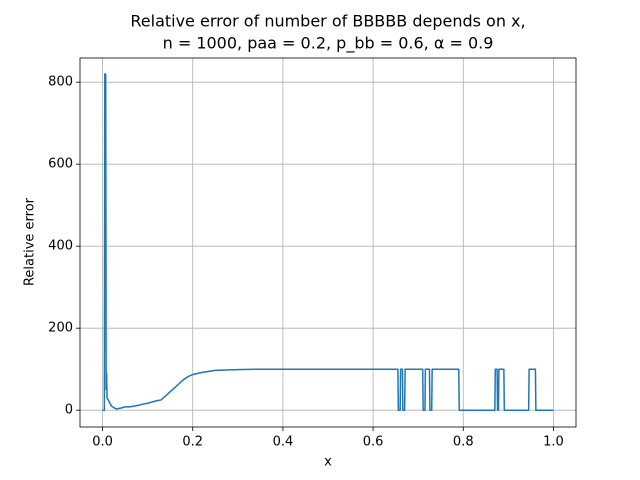  What do you see at coordinates (60, 328) in the screenshot?
I see `y-tick-label: 200` at bounding box center [60, 328].